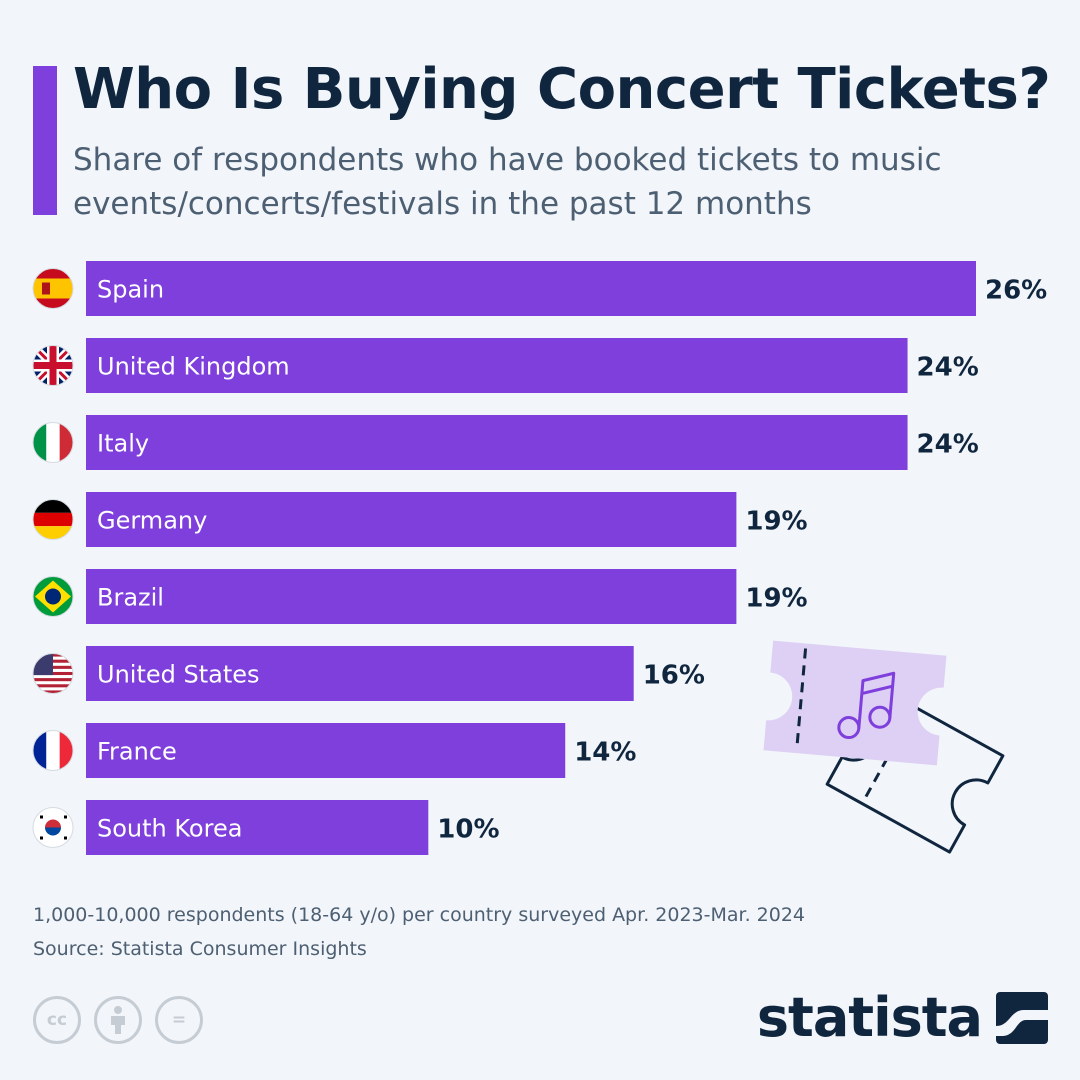 The image size is (1080, 1080). I want to click on source-note: Source: Statista Consumer Insights, so click(200, 949).